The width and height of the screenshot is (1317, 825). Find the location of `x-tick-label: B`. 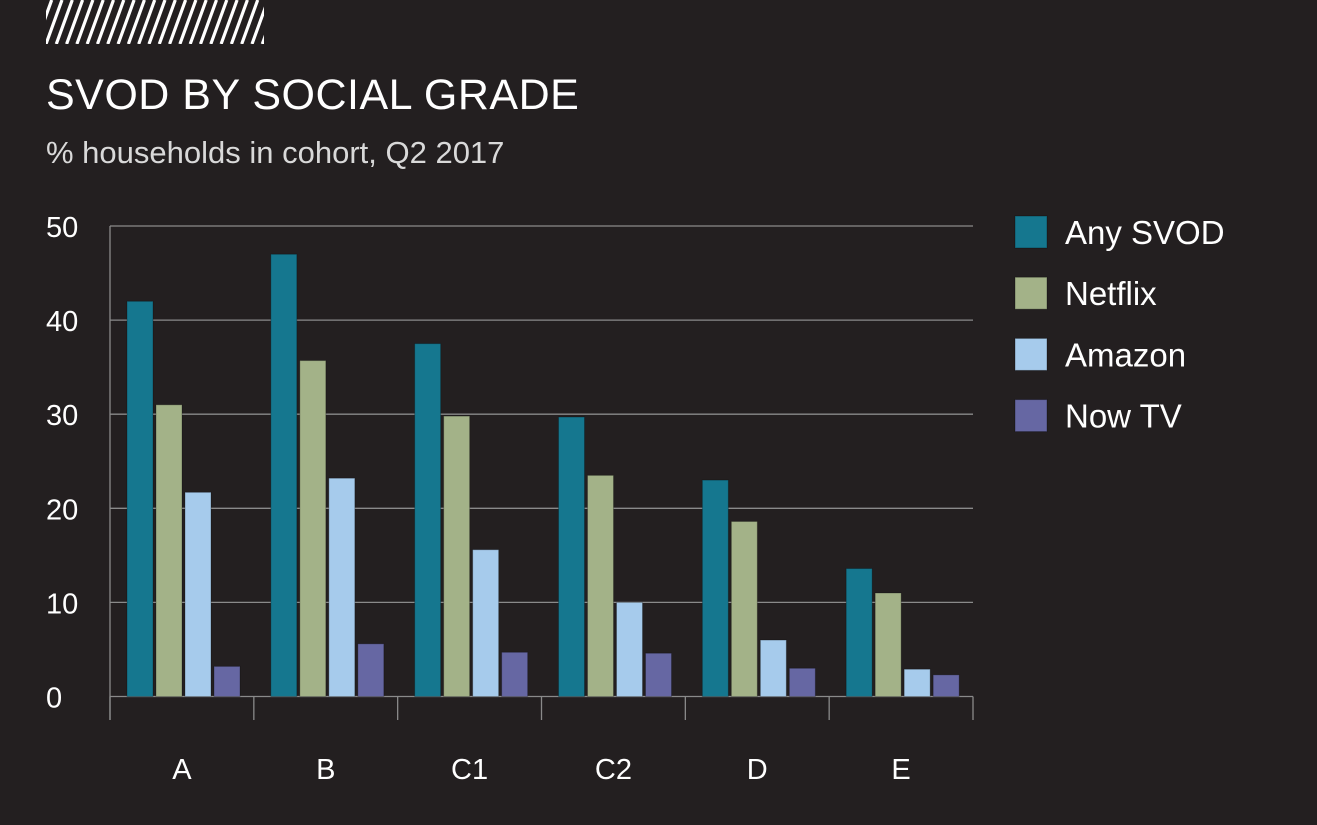

x-tick-label: B is located at coordinates (325, 770).